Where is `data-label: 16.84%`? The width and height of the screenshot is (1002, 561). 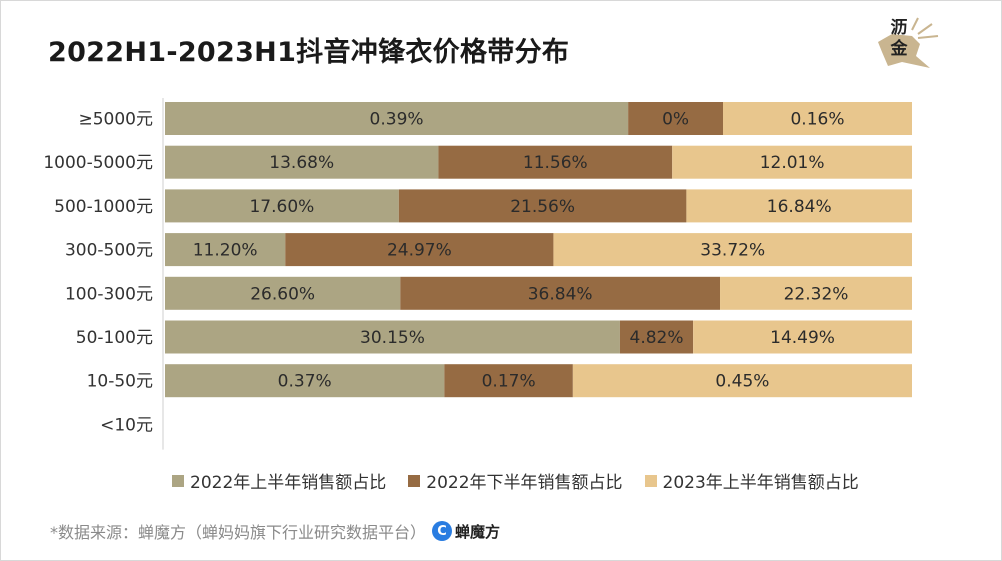
data-label: 16.84% is located at coordinates (799, 207).